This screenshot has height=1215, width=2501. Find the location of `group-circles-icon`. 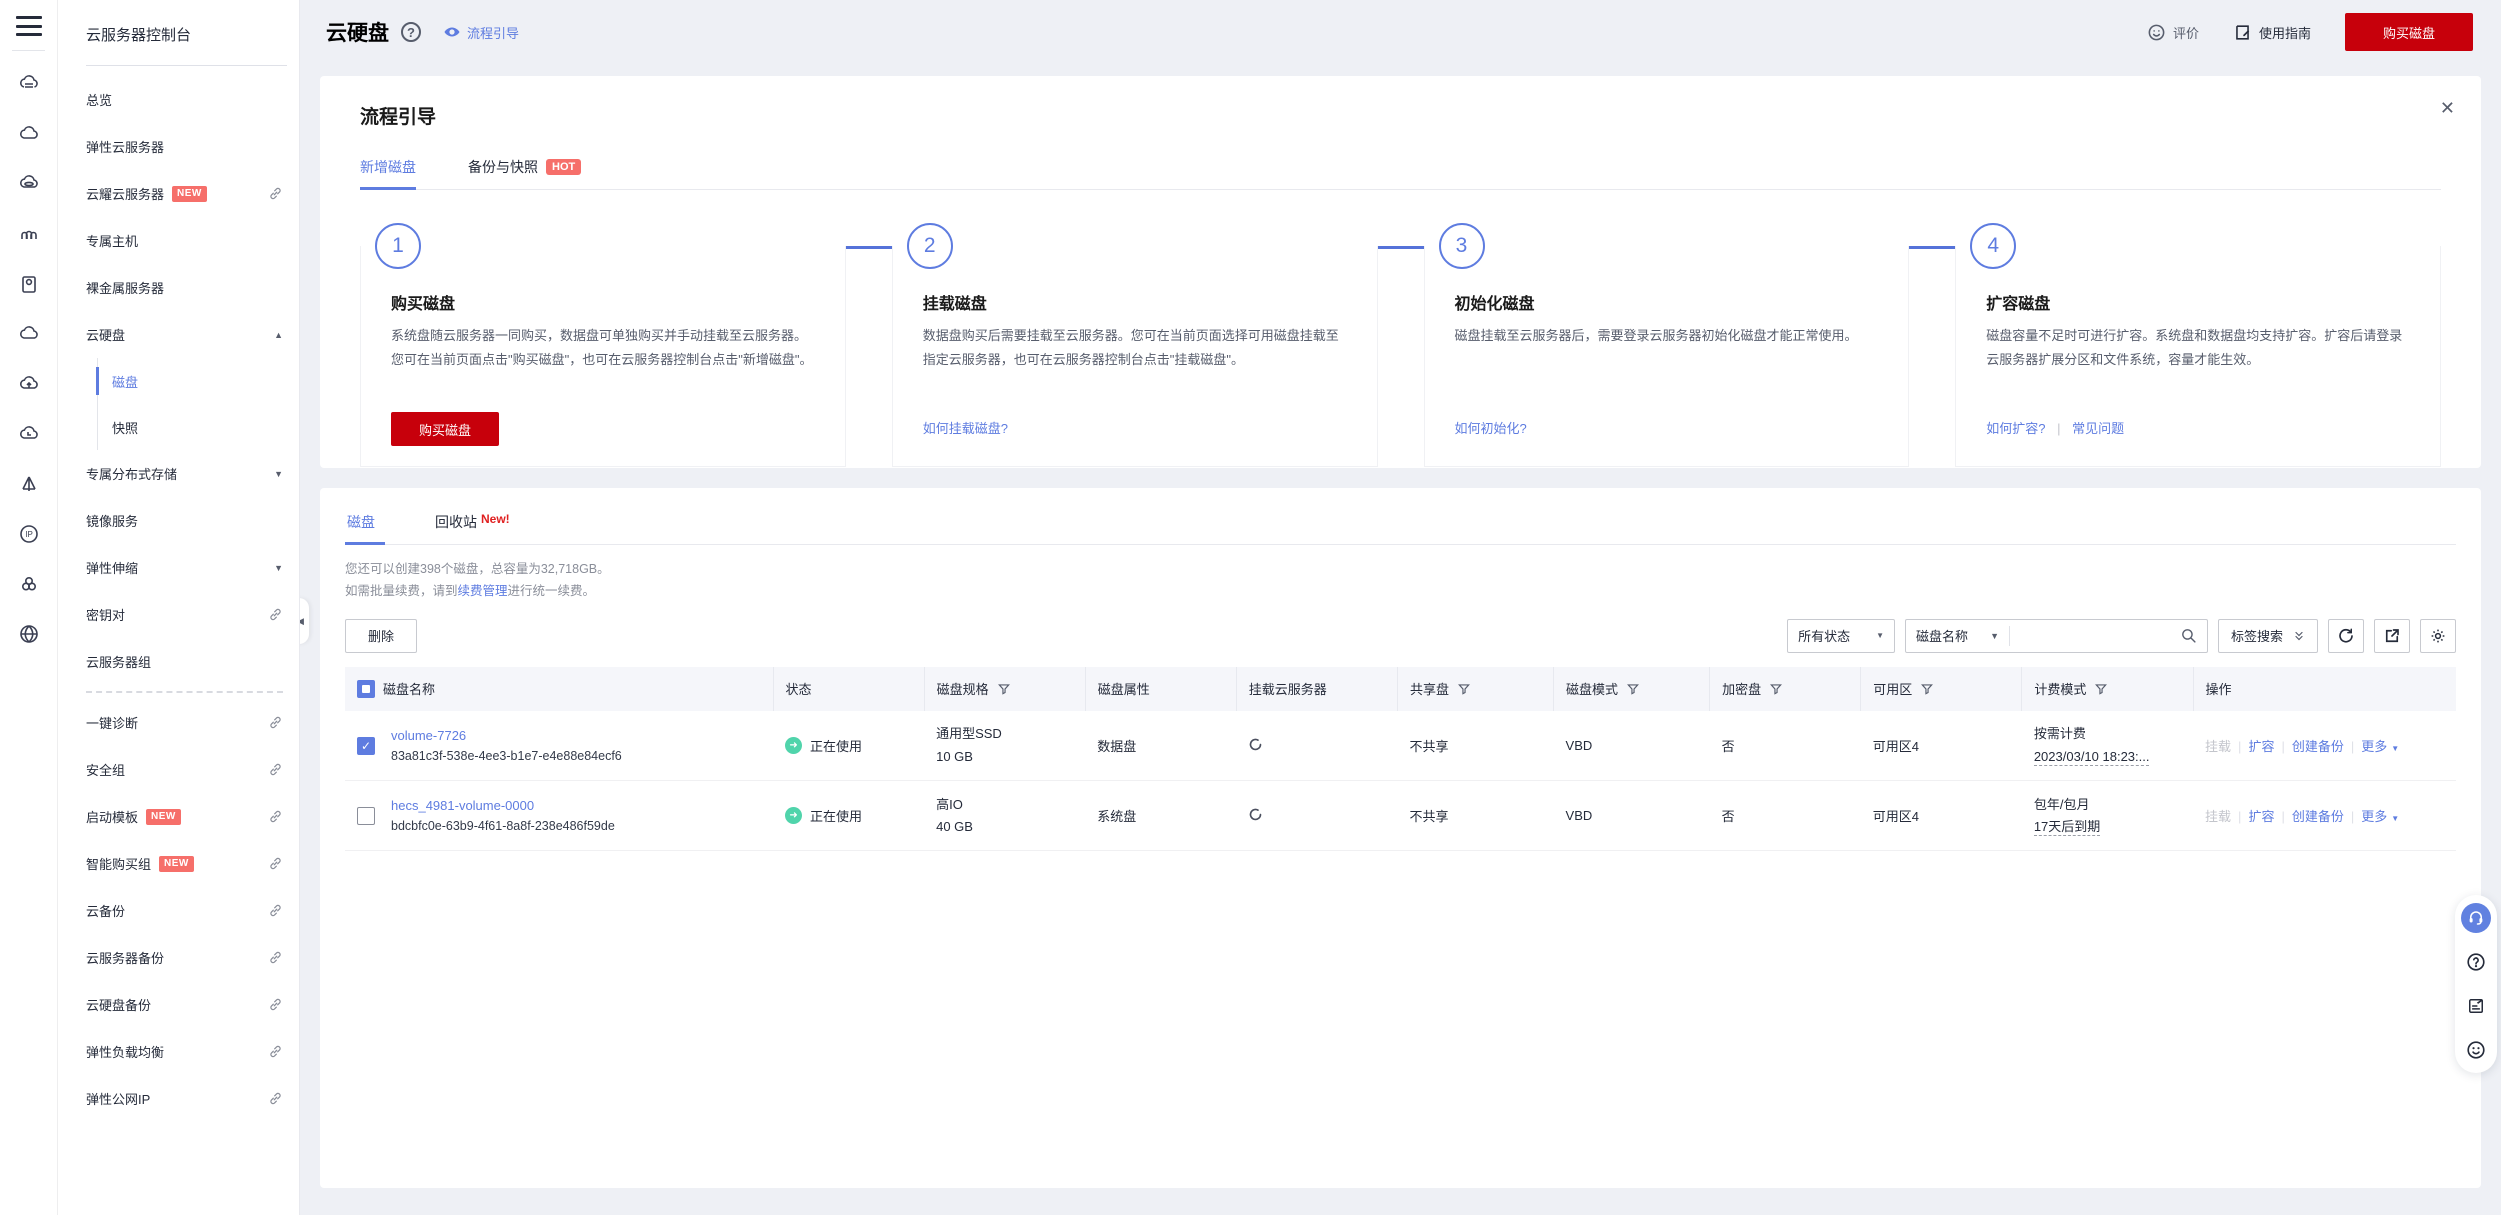

group-circles-icon is located at coordinates (29, 584).